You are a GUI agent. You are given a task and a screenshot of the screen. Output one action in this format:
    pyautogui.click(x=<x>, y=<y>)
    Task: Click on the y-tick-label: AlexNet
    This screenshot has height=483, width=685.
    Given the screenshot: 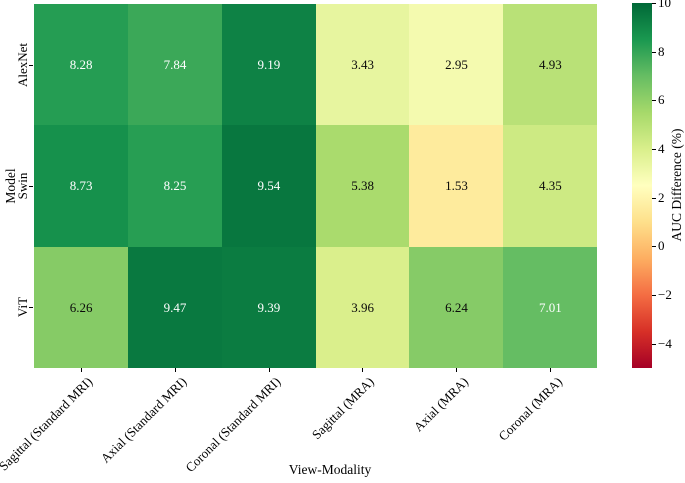 What is the action you would take?
    pyautogui.click(x=22, y=64)
    